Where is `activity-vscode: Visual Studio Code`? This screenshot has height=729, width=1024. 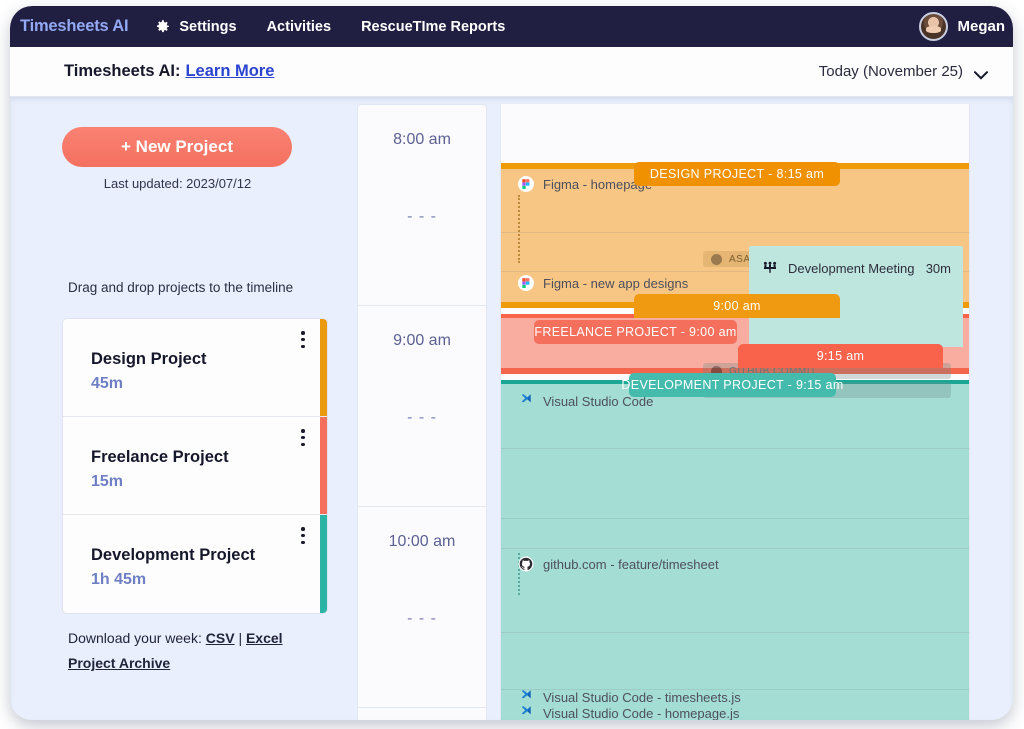
activity-vscode: Visual Studio Code is located at coordinates (585, 401).